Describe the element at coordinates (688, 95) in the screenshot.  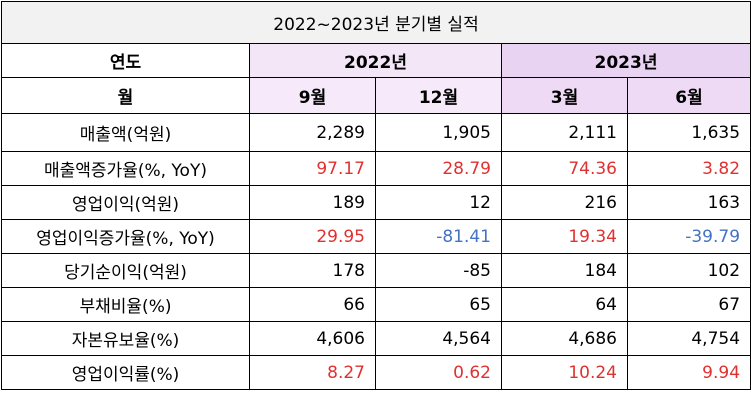
I see `month-header-jun: 6월` at that location.